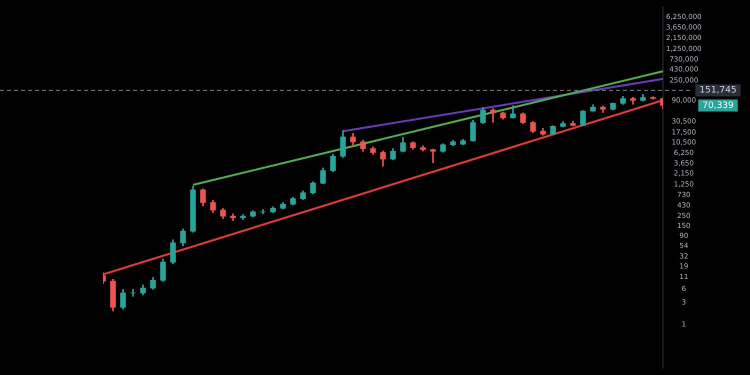 The height and width of the screenshot is (375, 750). I want to click on ref-line-label: 151,745, so click(718, 91).